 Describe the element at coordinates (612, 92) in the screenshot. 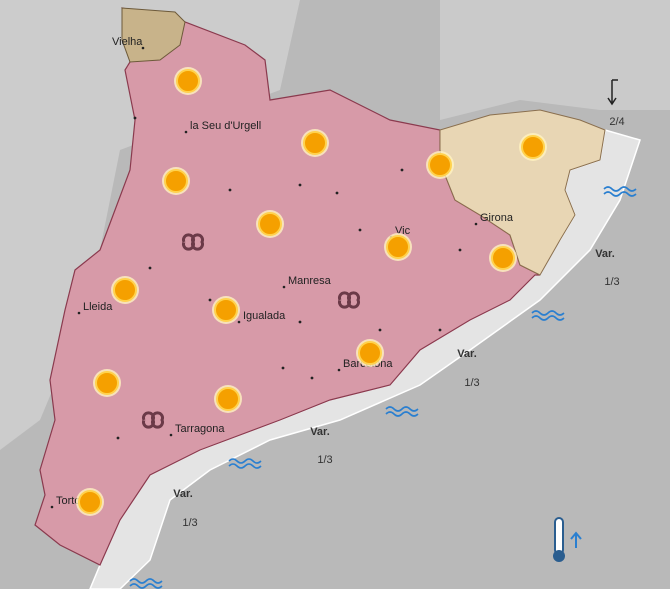

I see `wind-arrow` at that location.